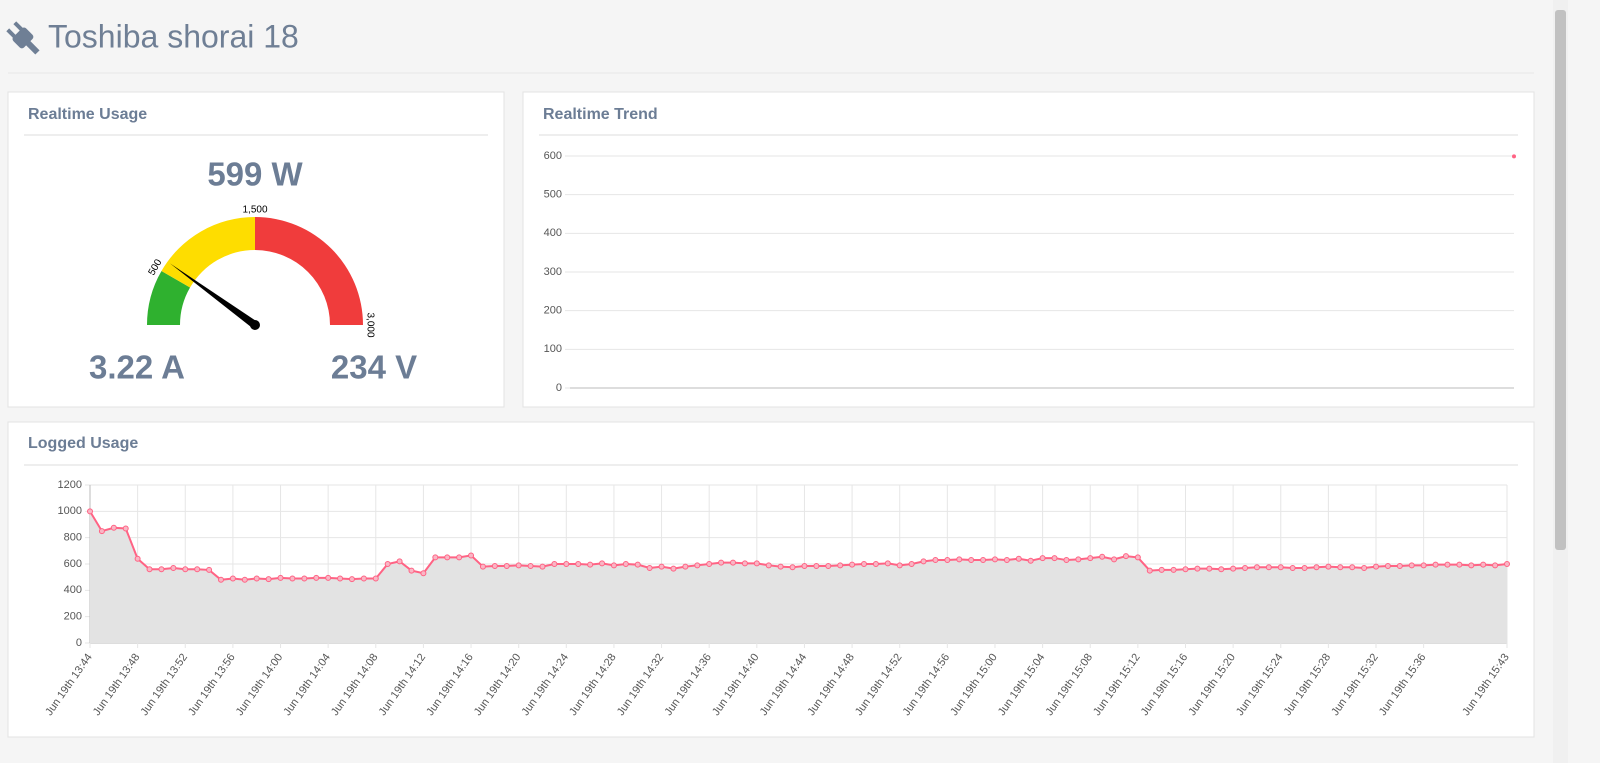  I want to click on panel-title: Logged Usage, so click(83, 443).